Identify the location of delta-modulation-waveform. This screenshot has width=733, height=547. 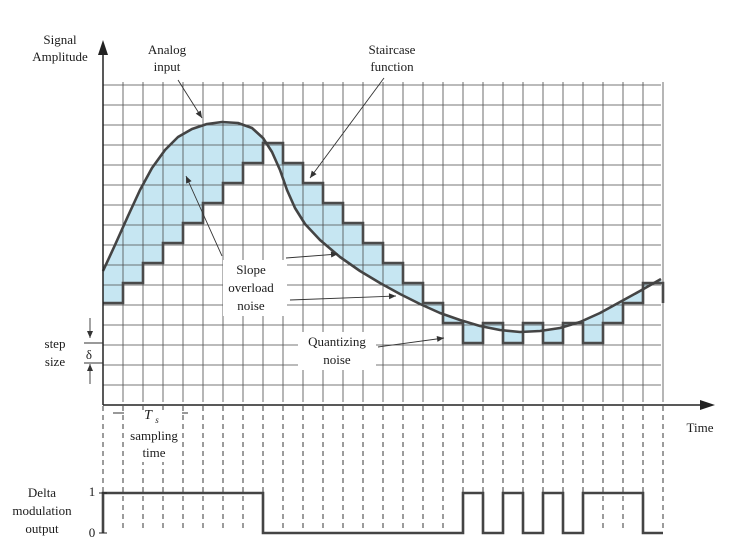
(381, 513).